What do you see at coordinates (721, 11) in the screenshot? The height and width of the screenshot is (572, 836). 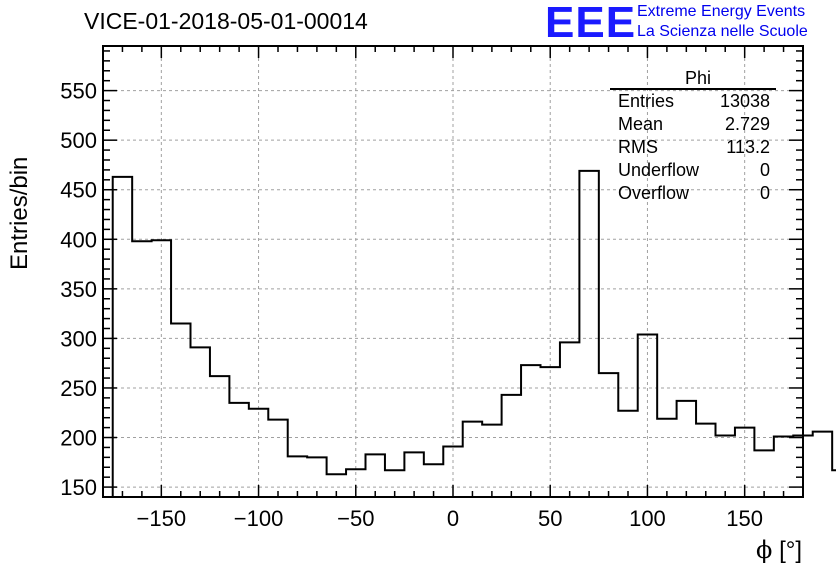 I see `logo-line-1: Extreme Energy Events` at bounding box center [721, 11].